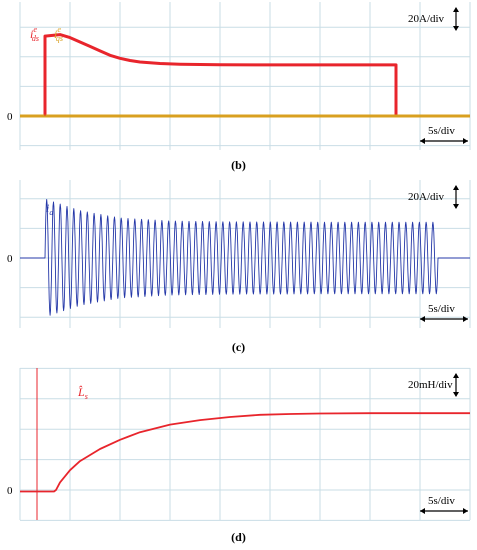 This screenshot has height=550, width=477. Describe the element at coordinates (58, 34) in the screenshot. I see `series-label-b-1: ie qs` at that location.